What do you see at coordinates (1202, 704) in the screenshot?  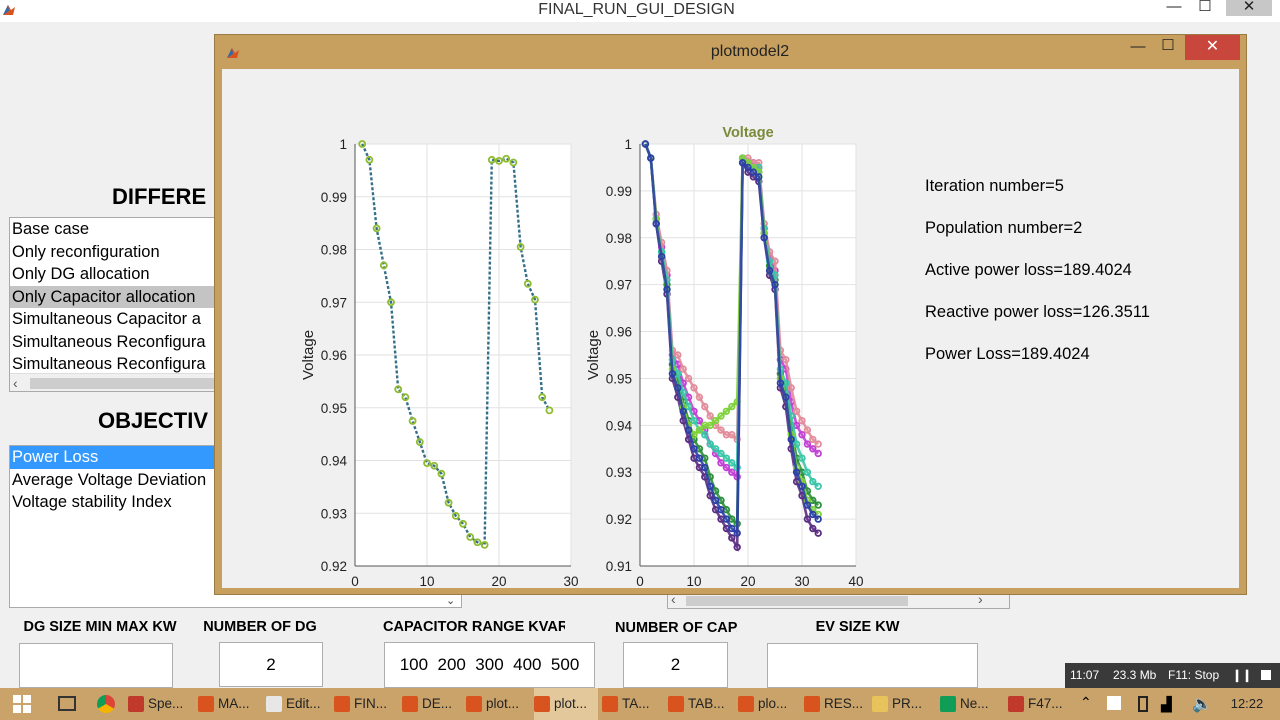 I see `tray-volume-icon: 🔈` at bounding box center [1202, 704].